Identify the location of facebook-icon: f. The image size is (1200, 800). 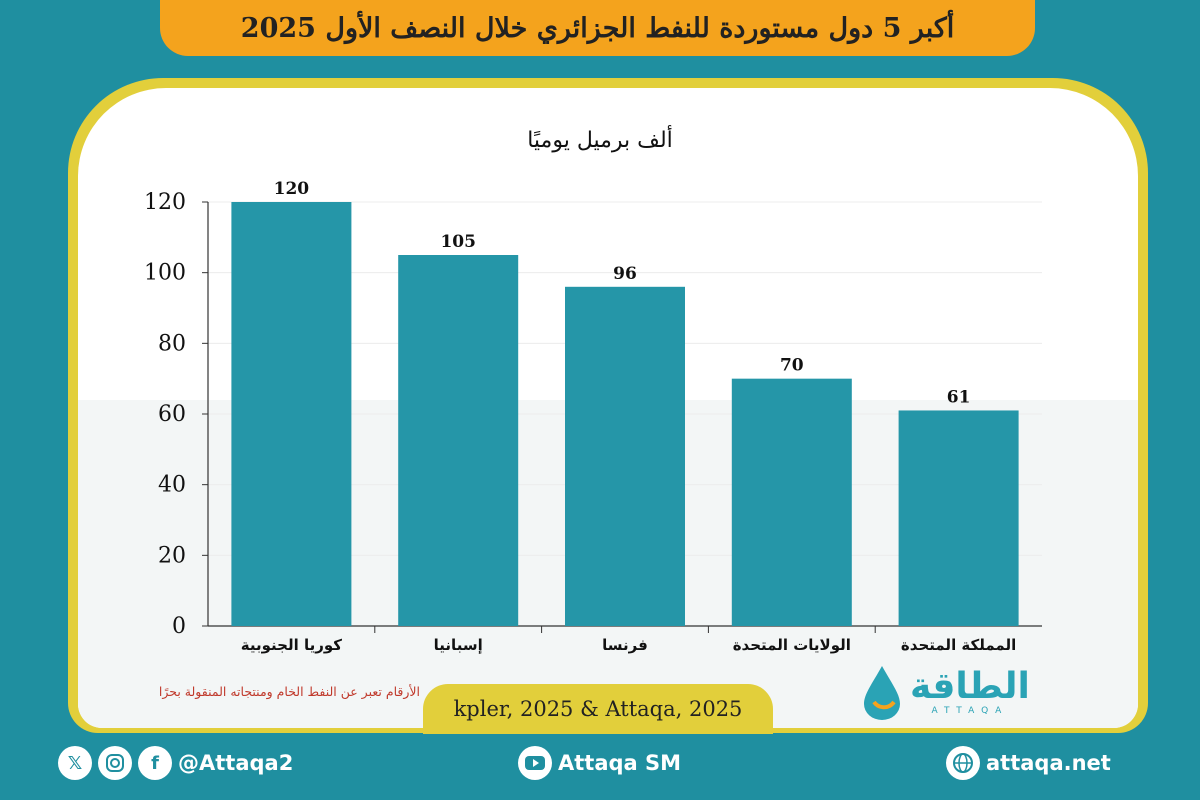
(155, 763).